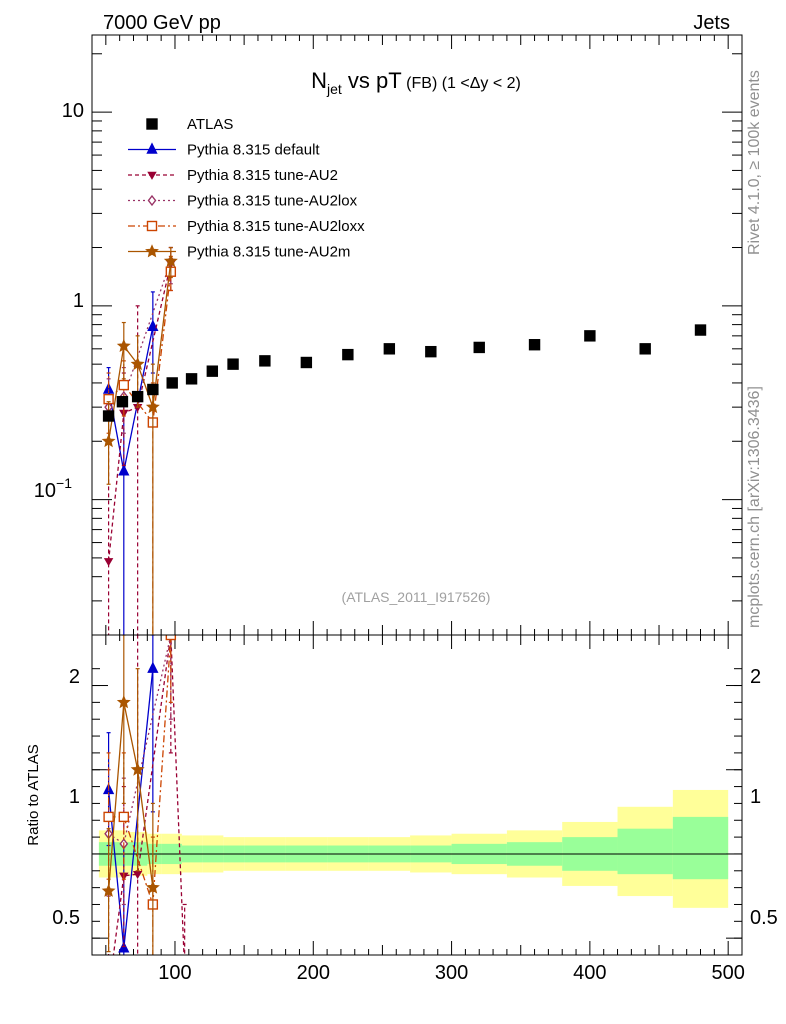  I want to click on generator-info: Rivet 4.1.0, ≥ 100k events, so click(754, 162).